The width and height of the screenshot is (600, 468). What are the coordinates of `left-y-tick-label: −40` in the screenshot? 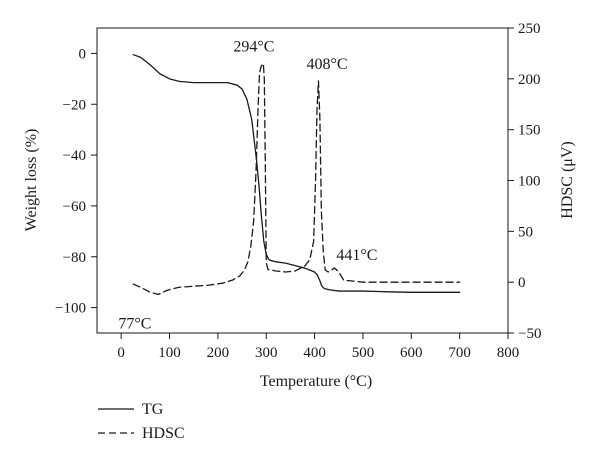 It's located at (74, 156).